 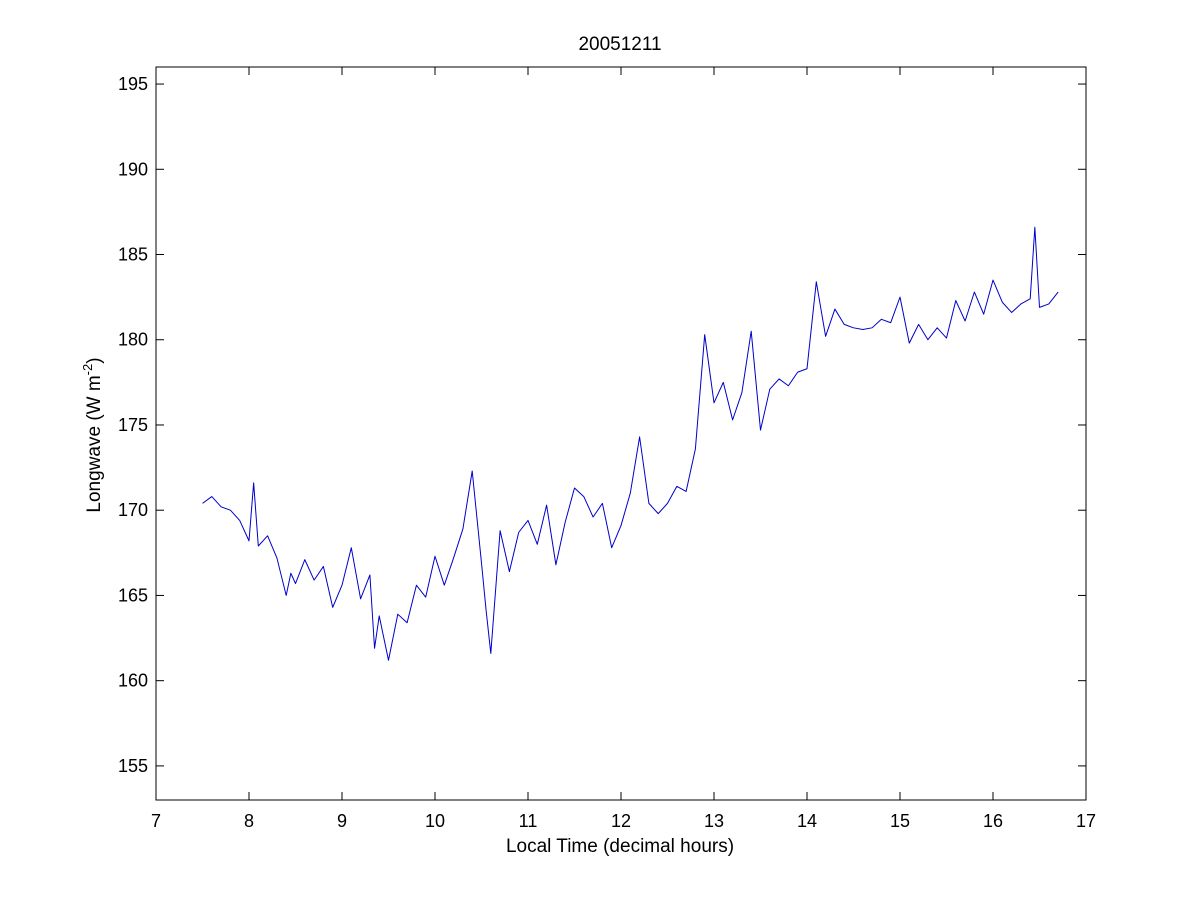 What do you see at coordinates (133, 255) in the screenshot?
I see `y-tick-label: 185` at bounding box center [133, 255].